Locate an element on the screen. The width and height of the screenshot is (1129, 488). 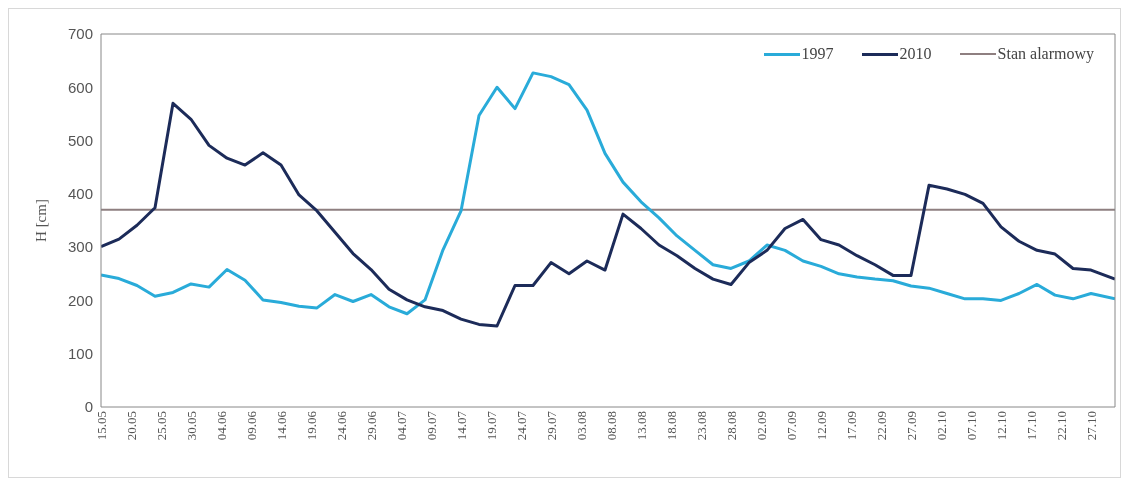
x-tick-label: 08.08 is located at coordinates (612, 426).